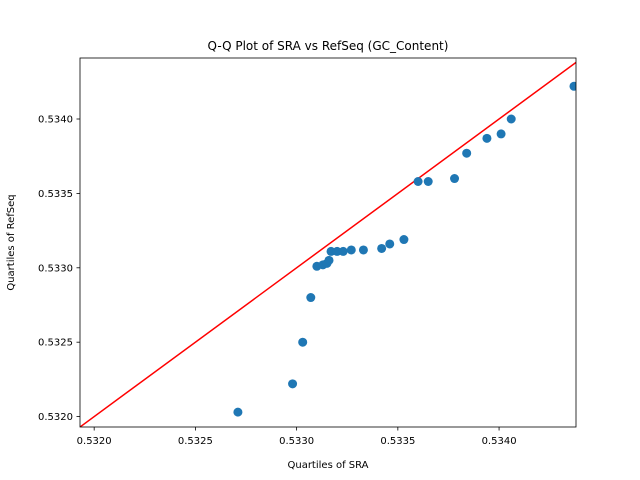 Image resolution: width=640 pixels, height=480 pixels. I want to click on y-tick-label: 0.5330, so click(55, 268).